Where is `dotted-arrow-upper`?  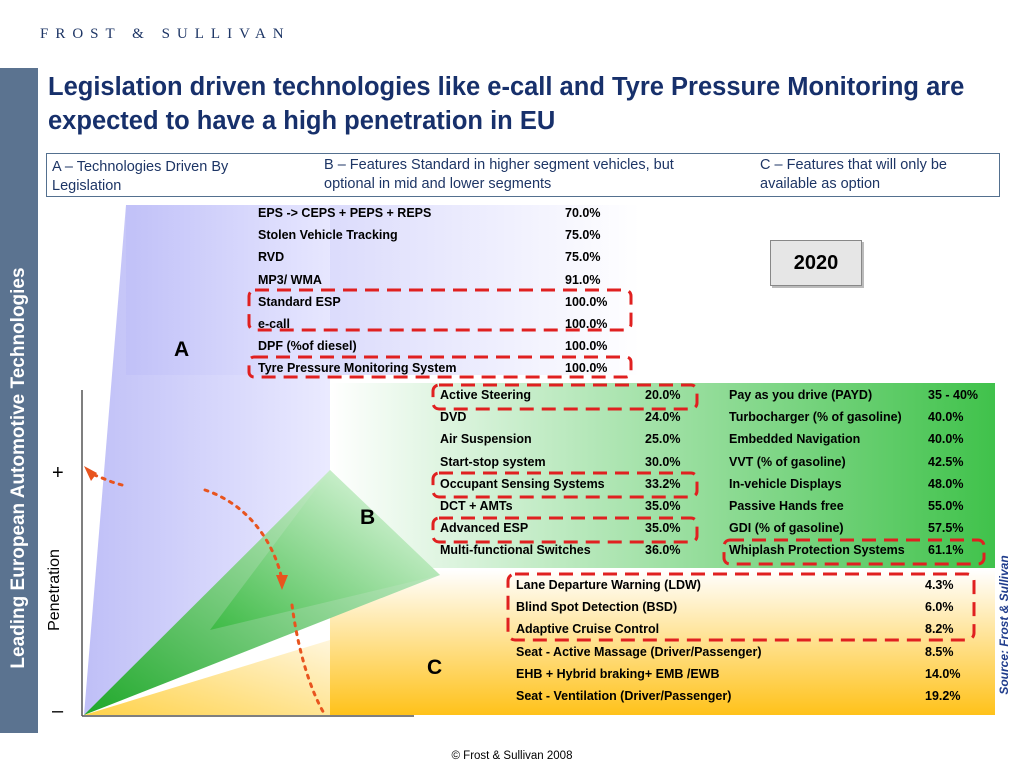
dotted-arrow-upper is located at coordinates (107, 479).